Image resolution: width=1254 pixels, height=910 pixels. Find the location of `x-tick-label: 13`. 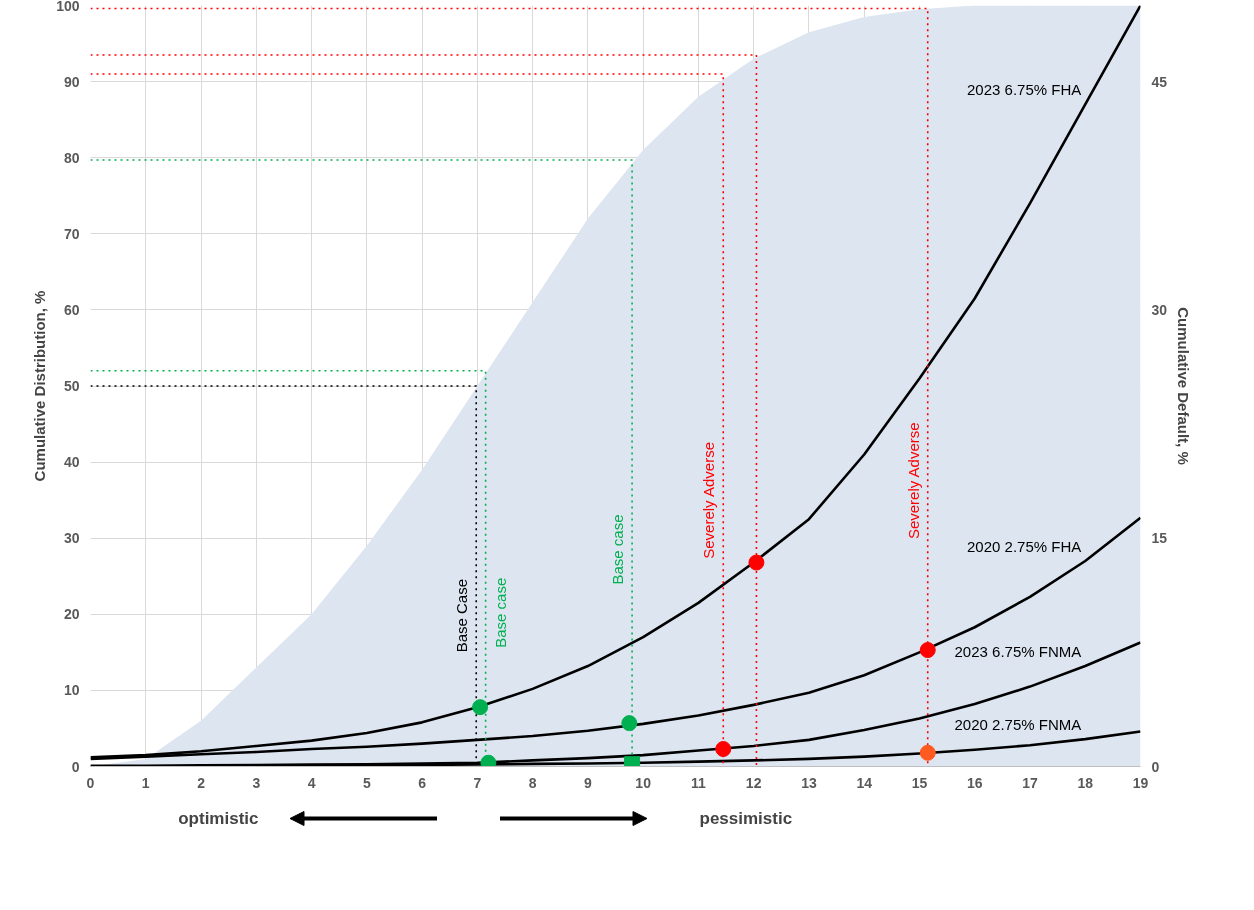

x-tick-label: 13 is located at coordinates (809, 782).